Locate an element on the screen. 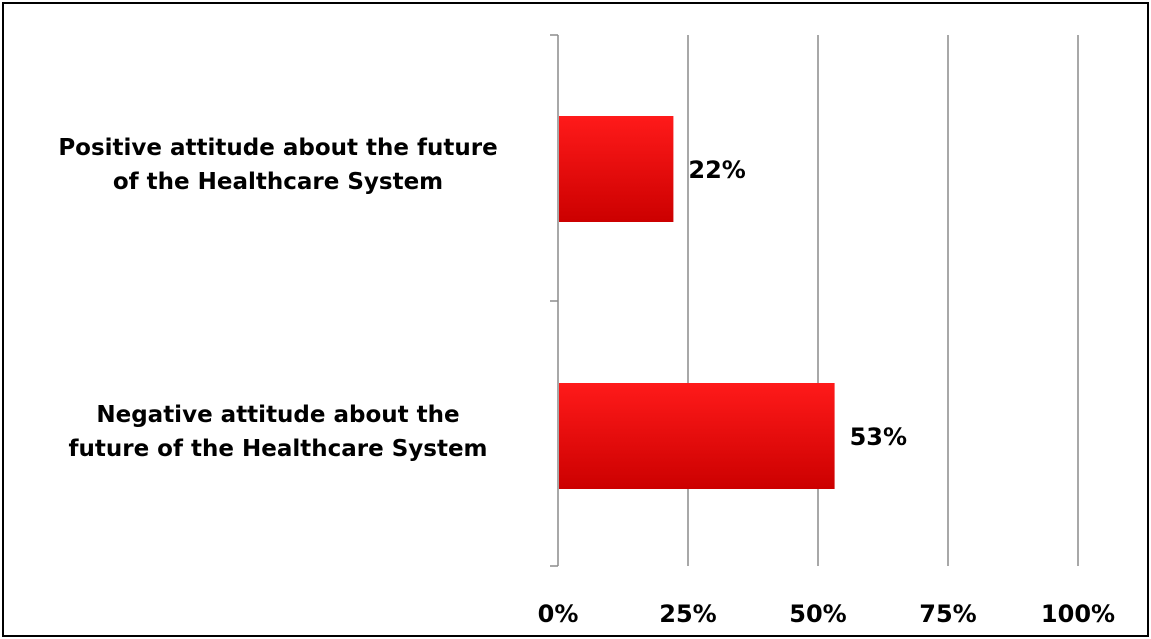 Image resolution: width=1151 pixels, height=639 pixels. y-axis is located at coordinates (554, 300).